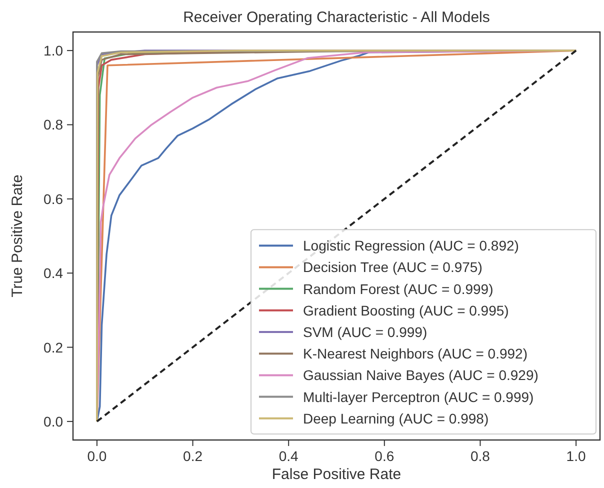 The image size is (604, 488). Describe the element at coordinates (384, 456) in the screenshot. I see `x-tick-label: 0.6` at that location.